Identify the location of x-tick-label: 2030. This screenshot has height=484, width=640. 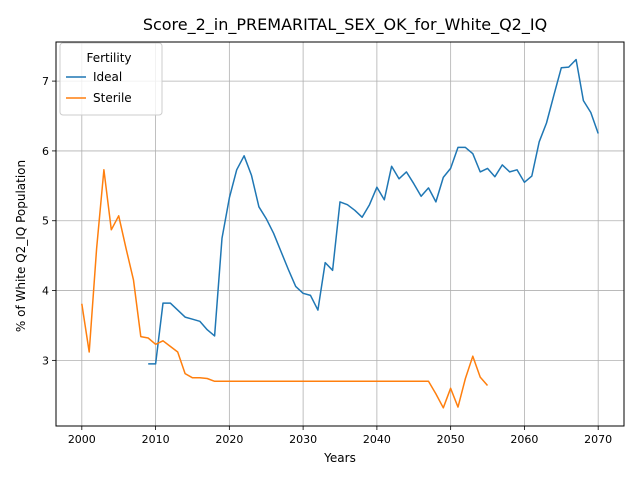
(303, 439).